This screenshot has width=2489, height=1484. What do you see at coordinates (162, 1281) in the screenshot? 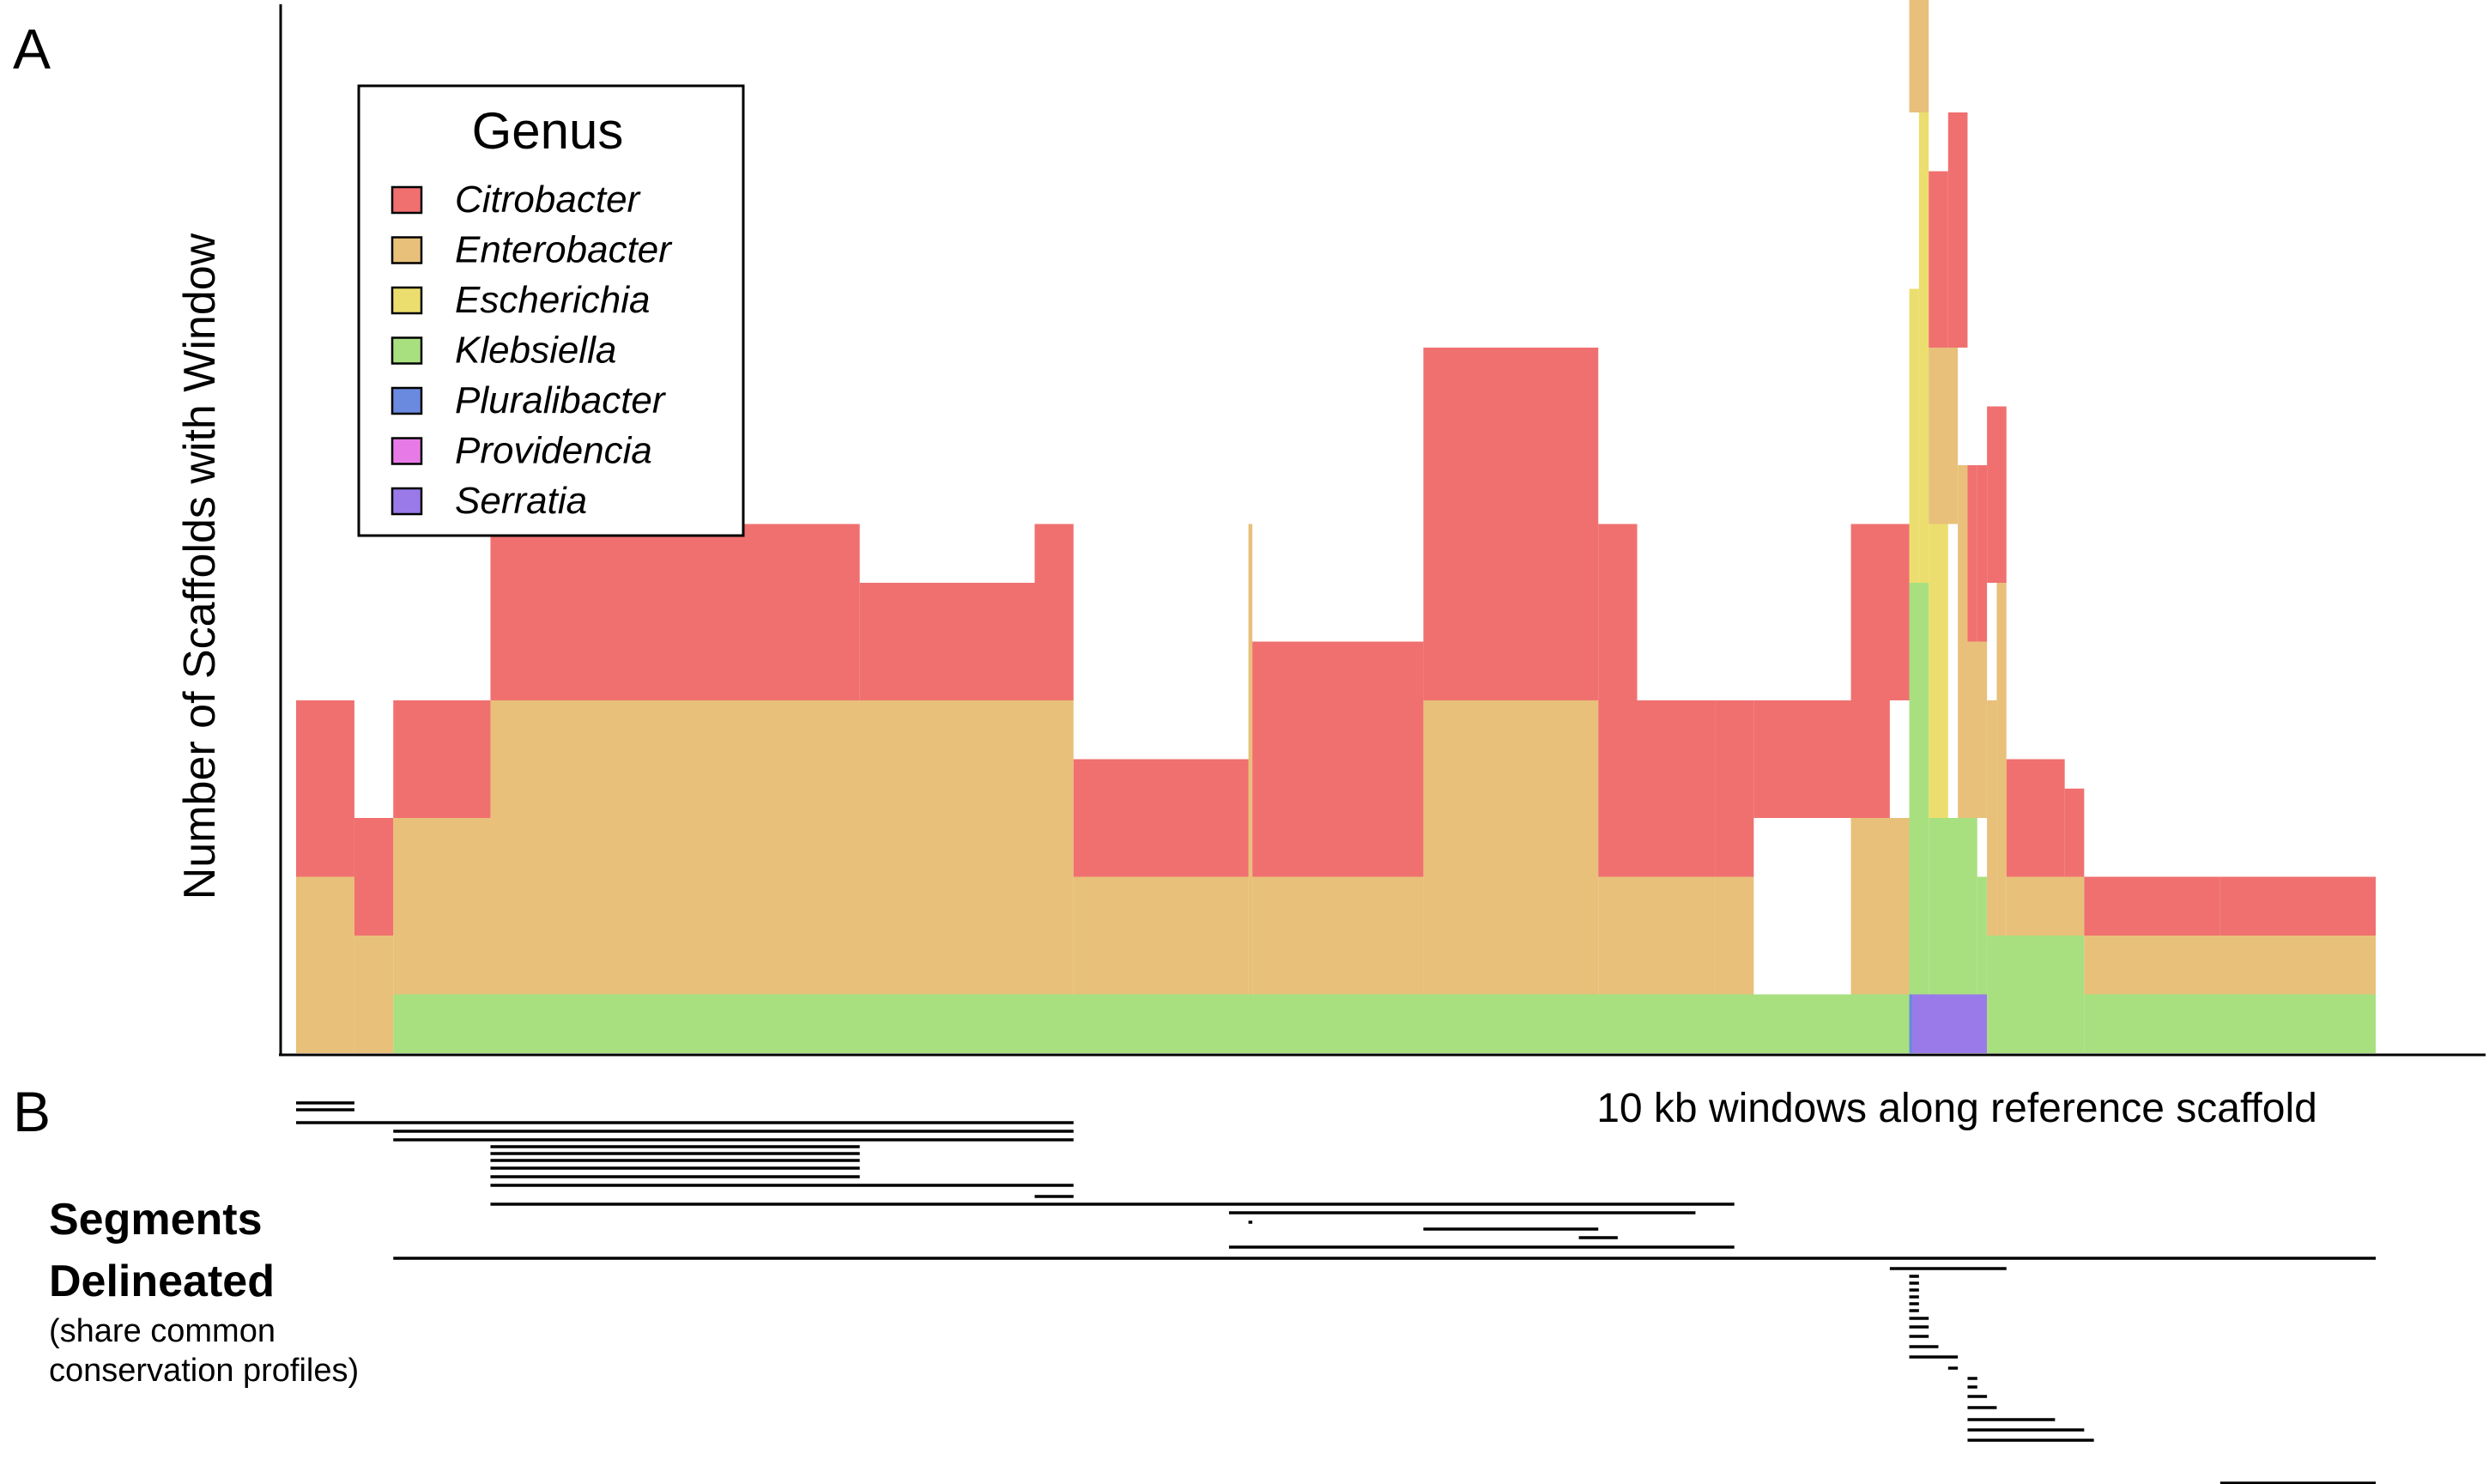
I see `segments-title-line2: Delineated` at bounding box center [162, 1281].